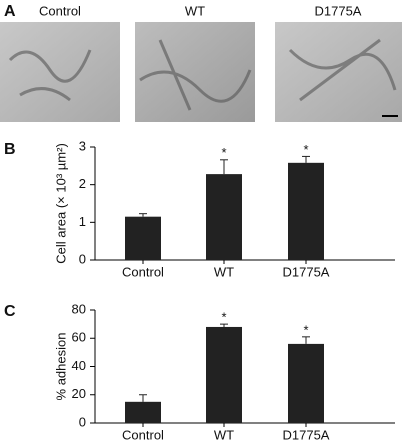  What do you see at coordinates (79, 365) in the screenshot?
I see `y-tick-label: 40` at bounding box center [79, 365].